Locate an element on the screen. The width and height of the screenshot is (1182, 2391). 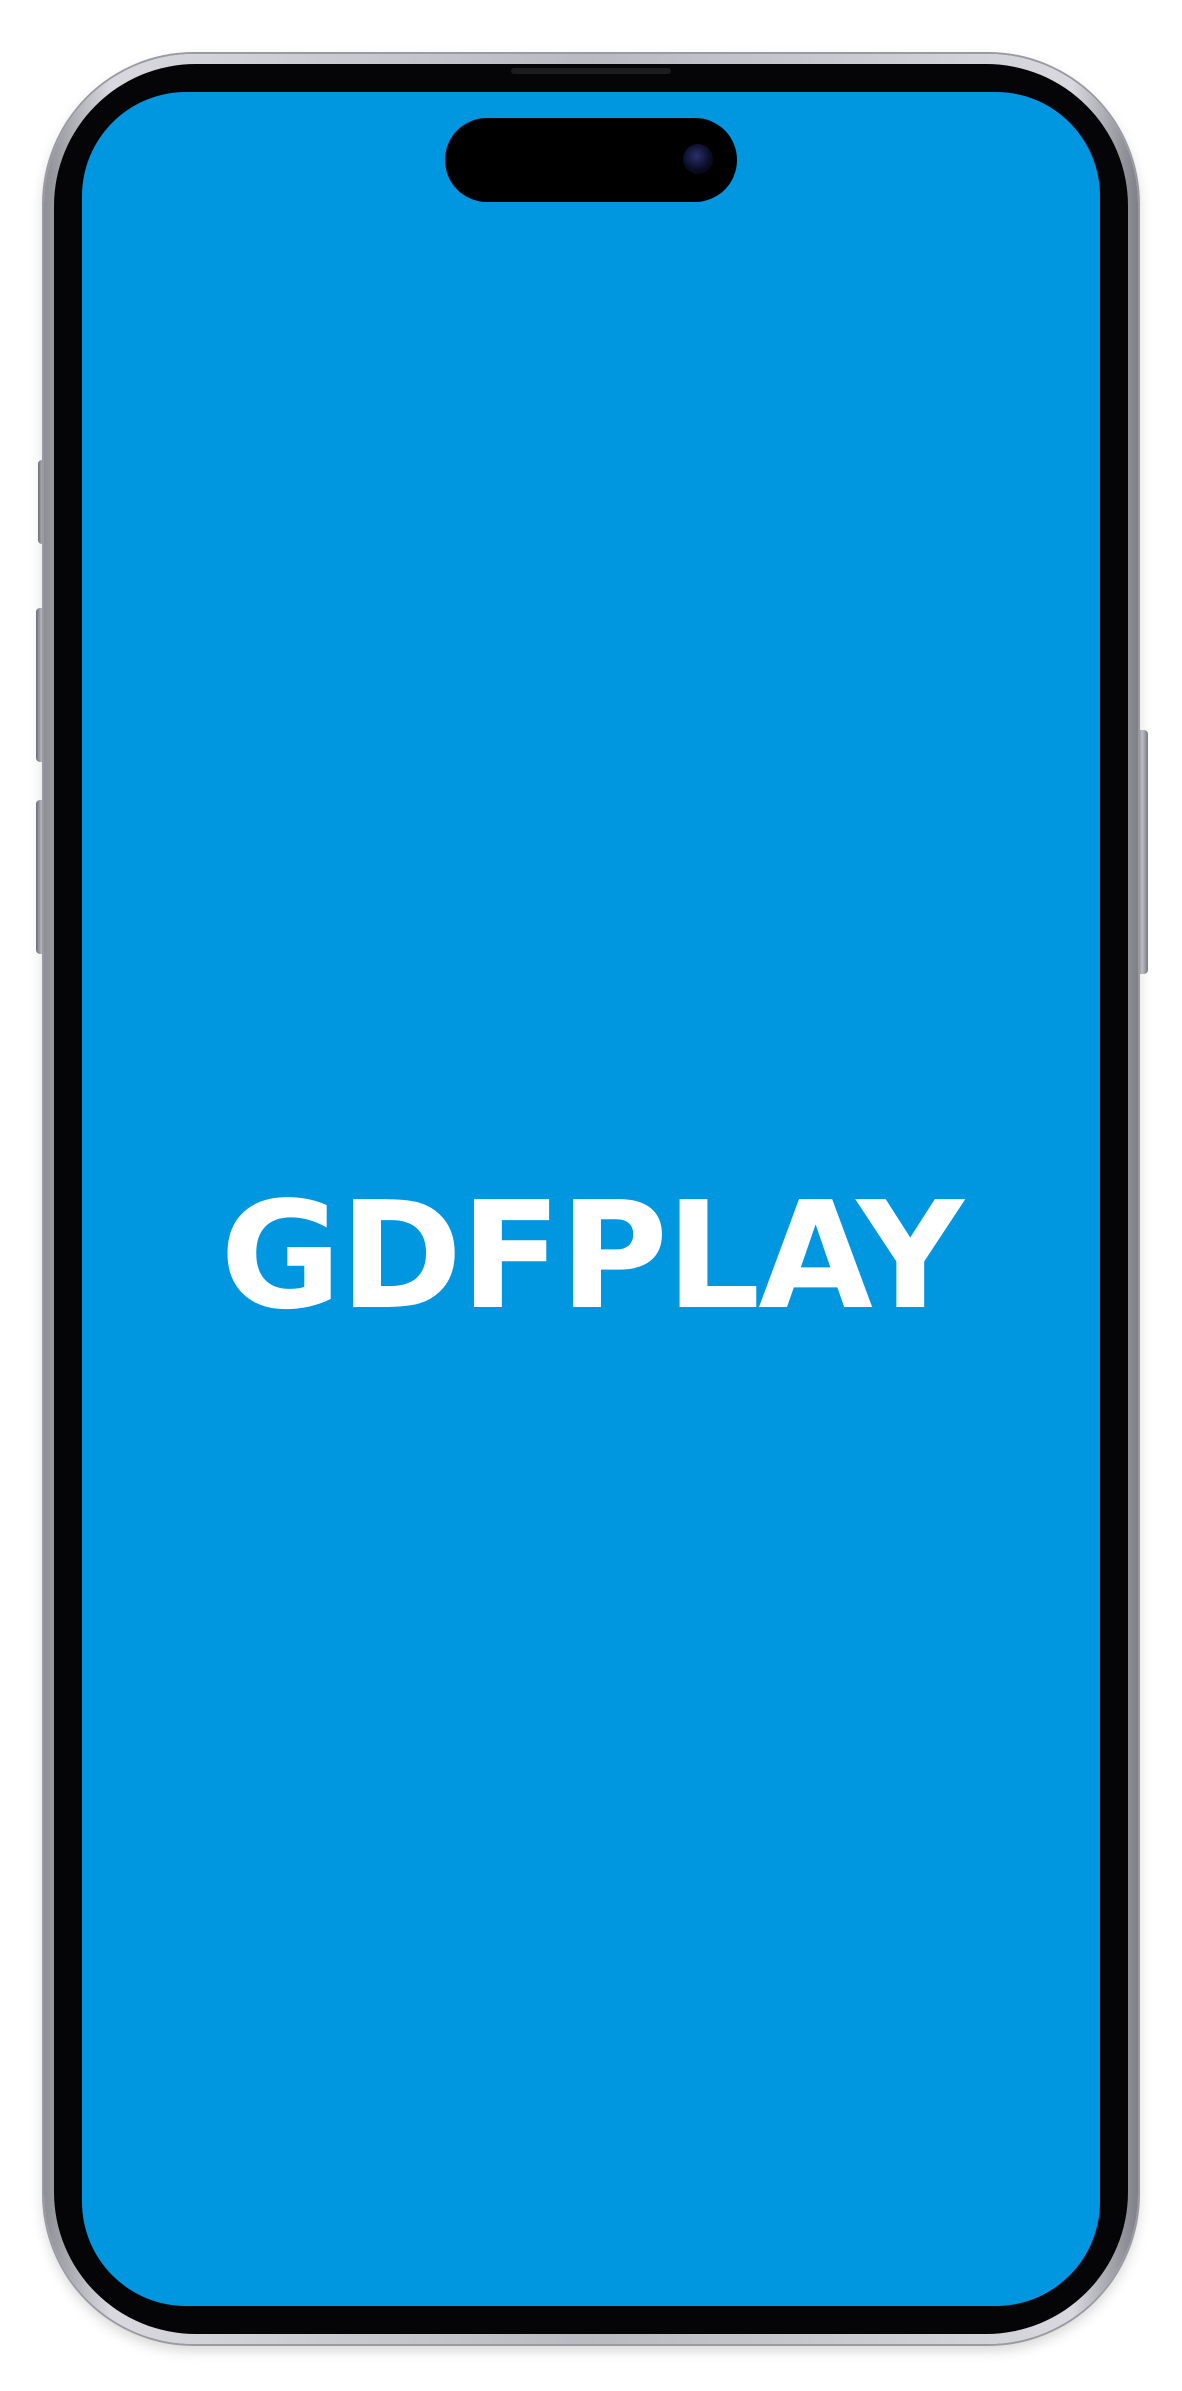
brand-logo: GDFPLAY is located at coordinates (592, 1256).